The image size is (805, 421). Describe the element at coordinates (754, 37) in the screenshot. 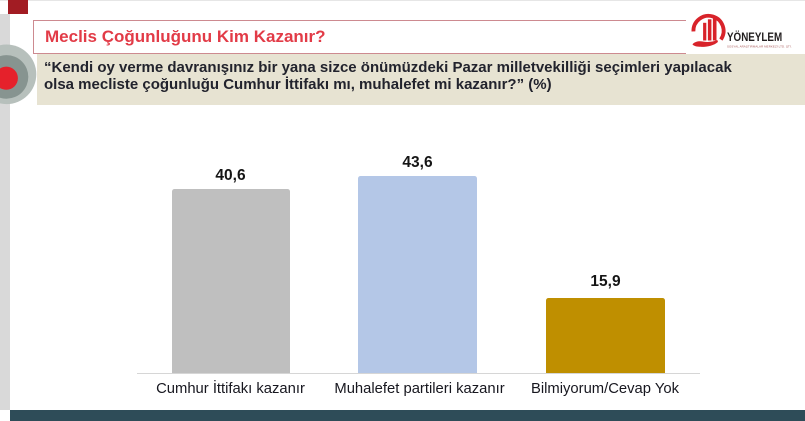

I see `svg-text: YÖNEYLEM` at that location.